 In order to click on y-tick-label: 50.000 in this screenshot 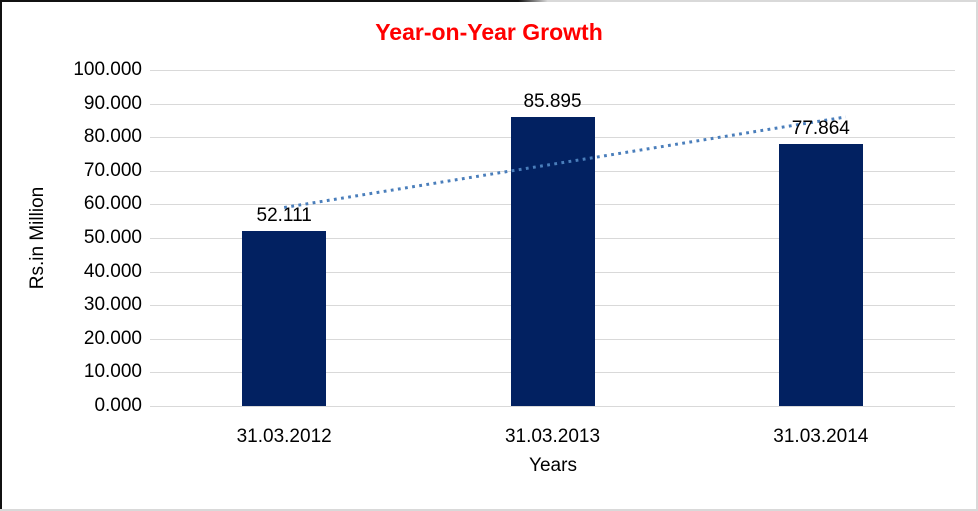, I will do `click(112, 237)`.